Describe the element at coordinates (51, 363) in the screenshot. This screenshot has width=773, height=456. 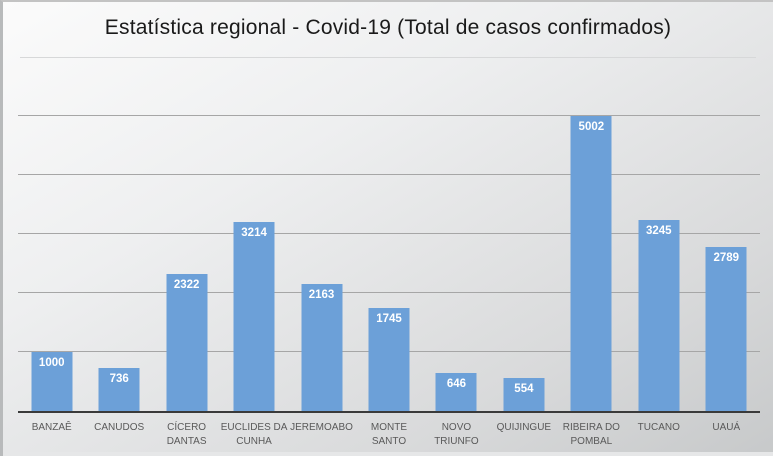
I see `bar-value-label: 1000` at that location.